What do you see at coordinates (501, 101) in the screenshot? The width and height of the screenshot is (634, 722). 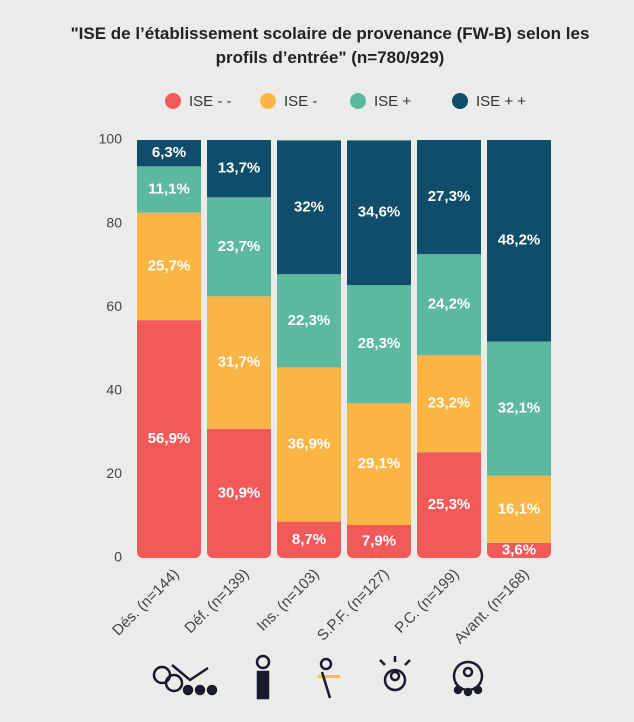 I see `legend-label: ISE + +` at bounding box center [501, 101].